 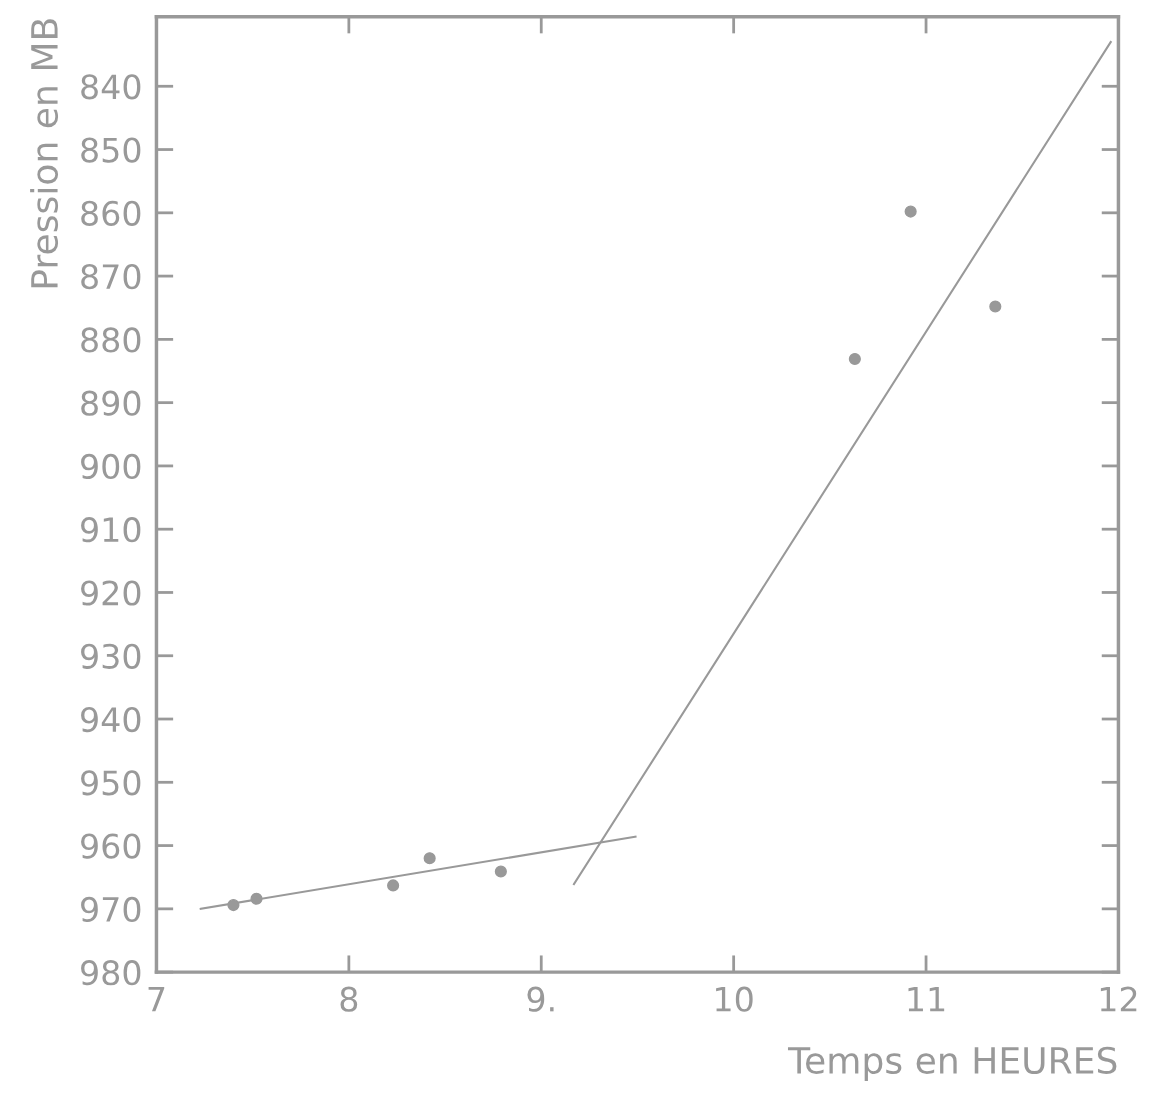 What do you see at coordinates (111, 213) in the screenshot?
I see `y-tick-label: 860` at bounding box center [111, 213].